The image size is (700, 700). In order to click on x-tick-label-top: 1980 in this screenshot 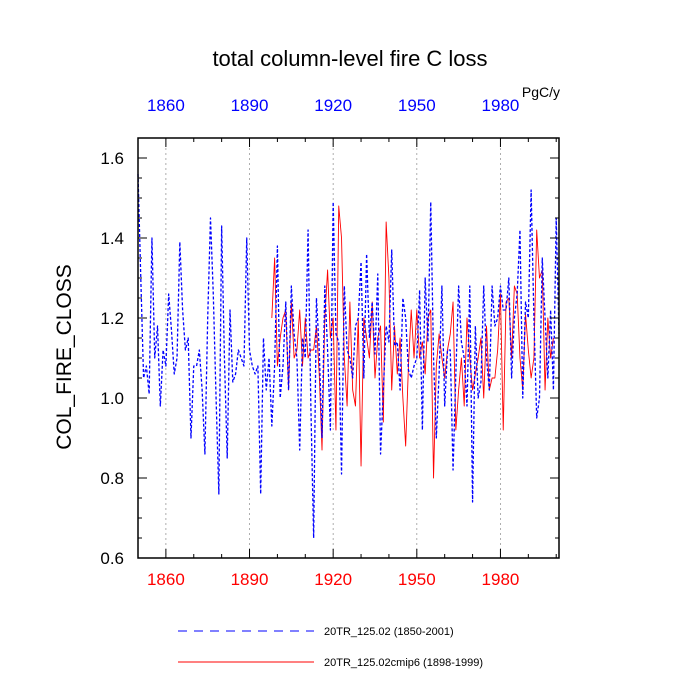, I will do `click(501, 105)`.